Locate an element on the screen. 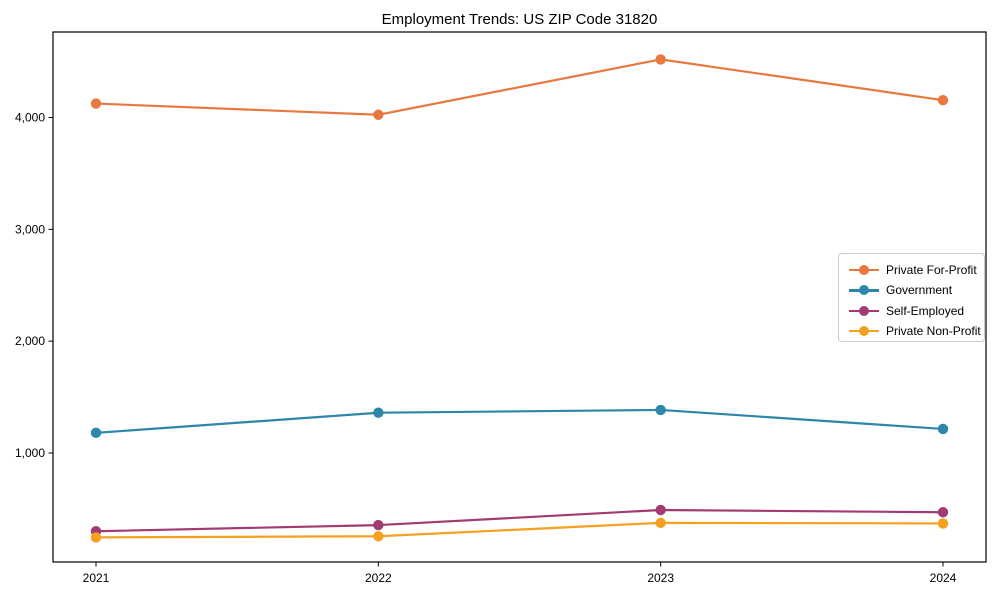 The width and height of the screenshot is (1000, 600). y-axis-tick-label: 1,000 is located at coordinates (30, 453).